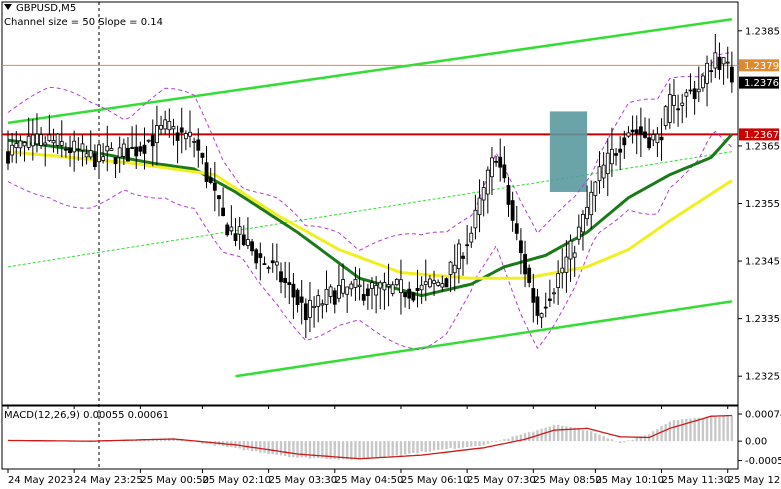 The width and height of the screenshot is (781, 489). What do you see at coordinates (761, 83) in the screenshot?
I see `current-price-label: 1.2376` at bounding box center [761, 83].